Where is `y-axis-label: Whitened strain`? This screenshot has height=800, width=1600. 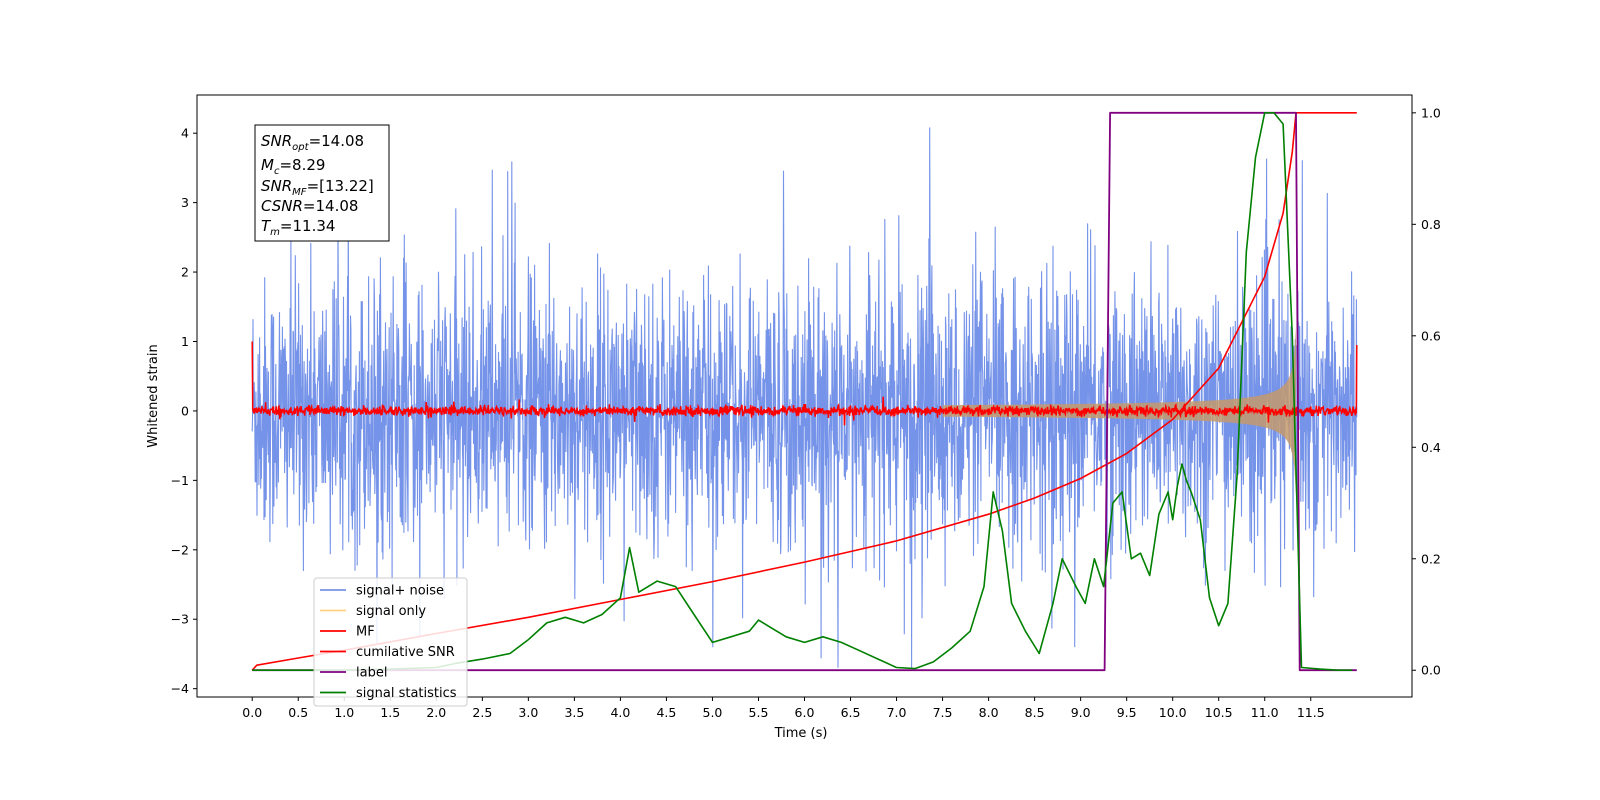 y-axis-label: Whitened strain is located at coordinates (153, 395).